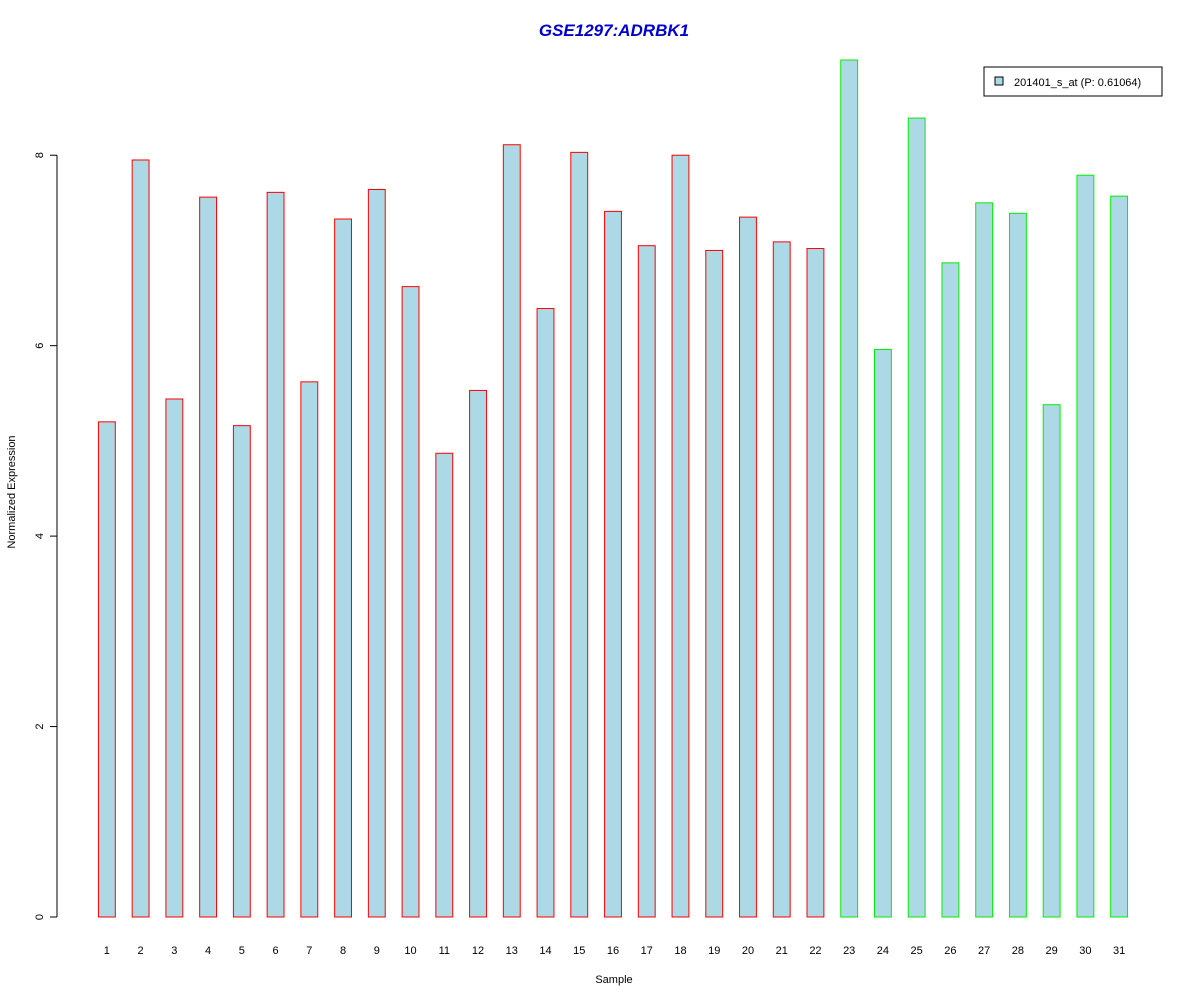  What do you see at coordinates (883, 951) in the screenshot?
I see `x-tick-label: 24` at bounding box center [883, 951].